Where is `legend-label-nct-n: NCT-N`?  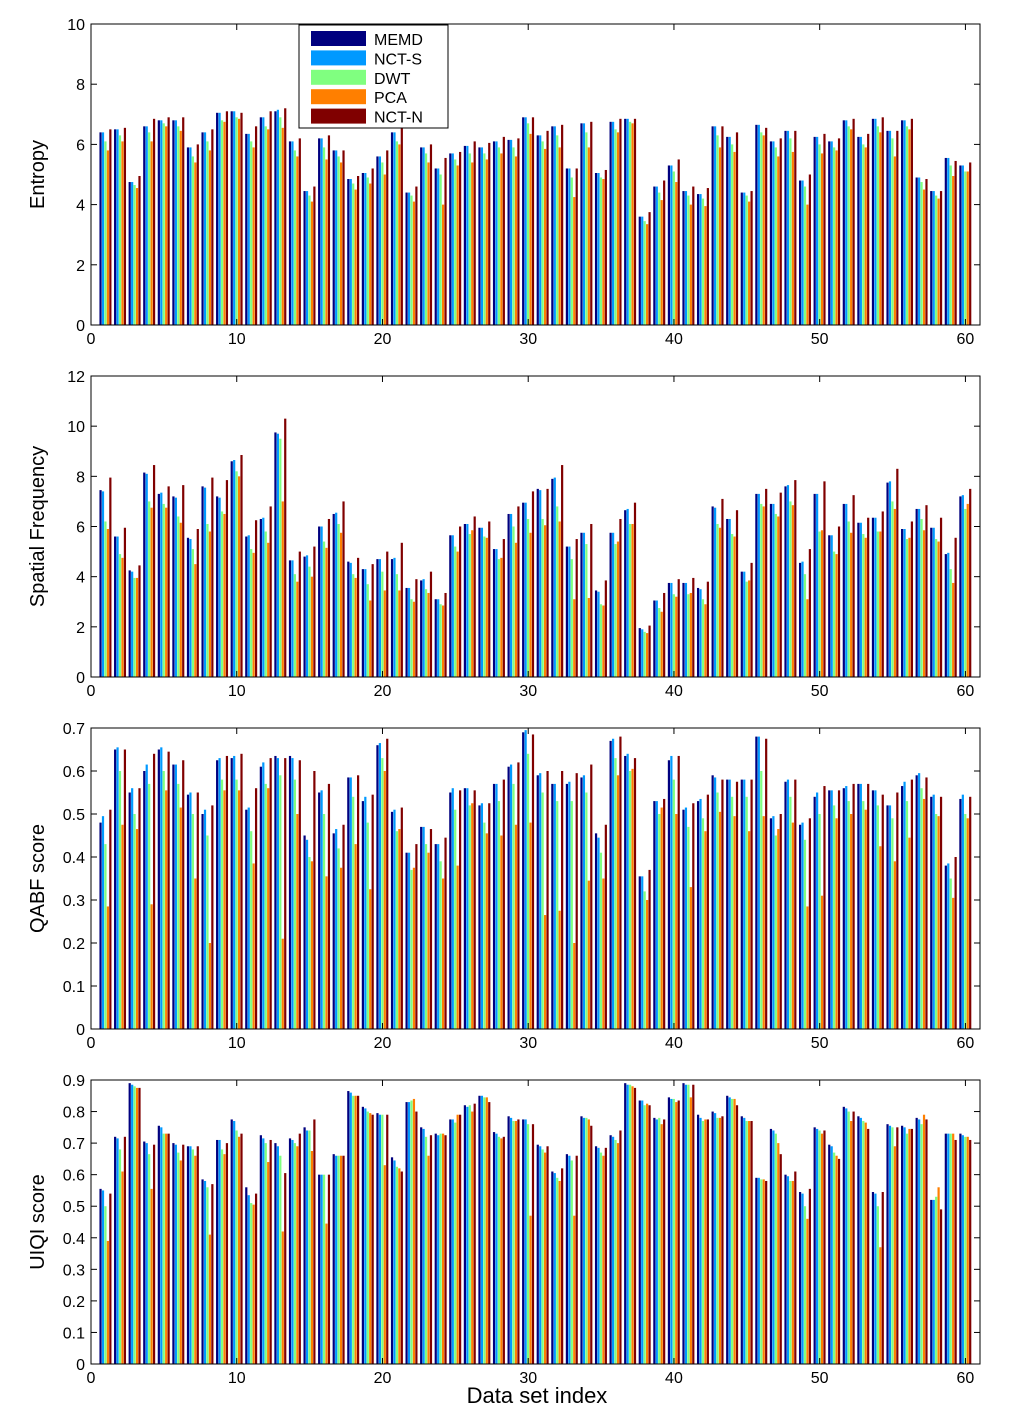
legend-label-nct-n: NCT-N is located at coordinates (398, 118).